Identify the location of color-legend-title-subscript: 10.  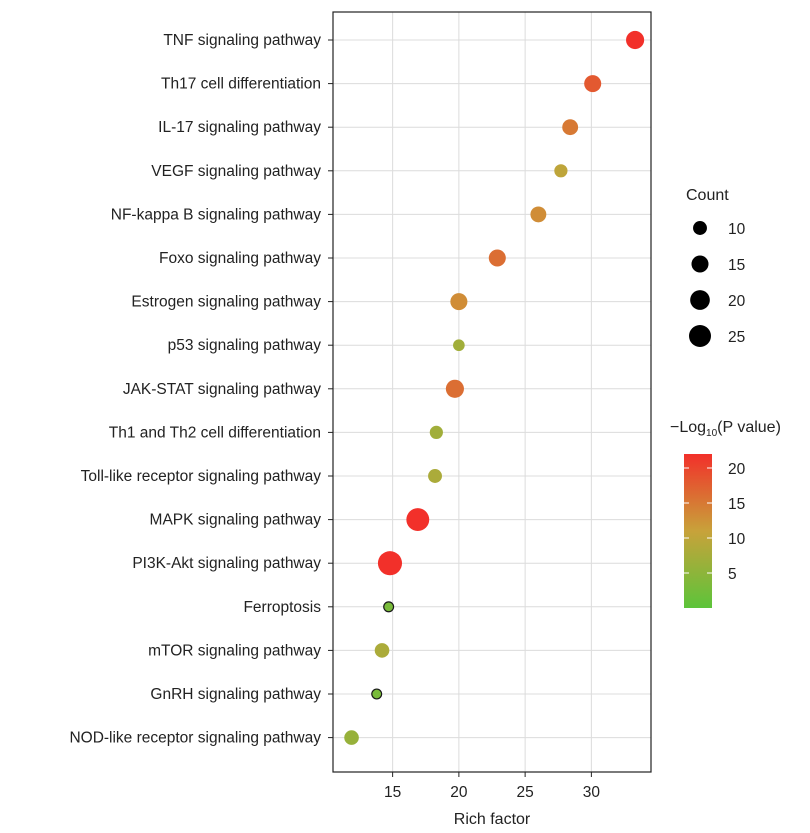
(712, 433).